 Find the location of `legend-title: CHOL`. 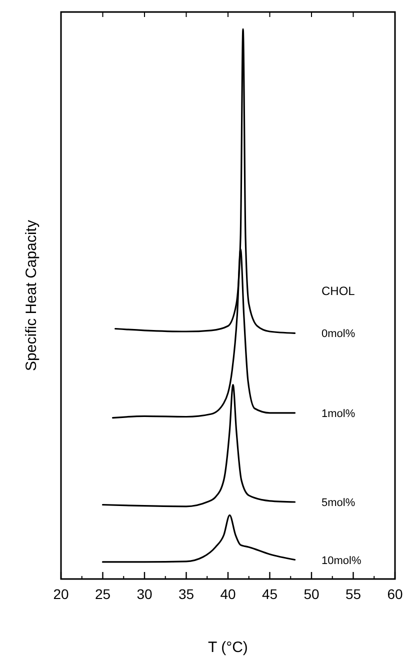

legend-title: CHOL is located at coordinates (339, 291).